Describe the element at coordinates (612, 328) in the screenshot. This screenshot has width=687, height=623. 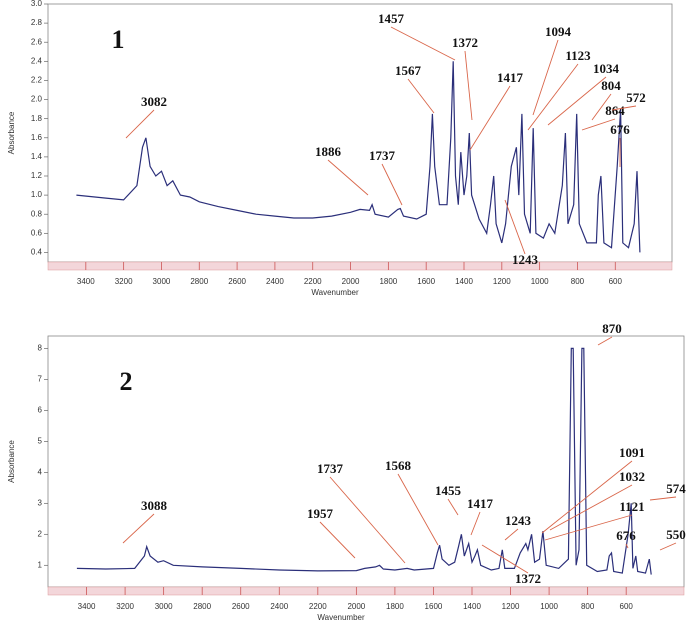
I see `peak-label: 870` at that location.